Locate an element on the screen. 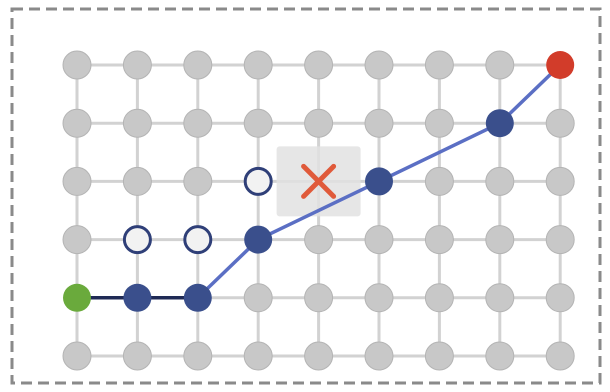 This screenshot has height=392, width=610. x-mark-stroke is located at coordinates (319, 181).